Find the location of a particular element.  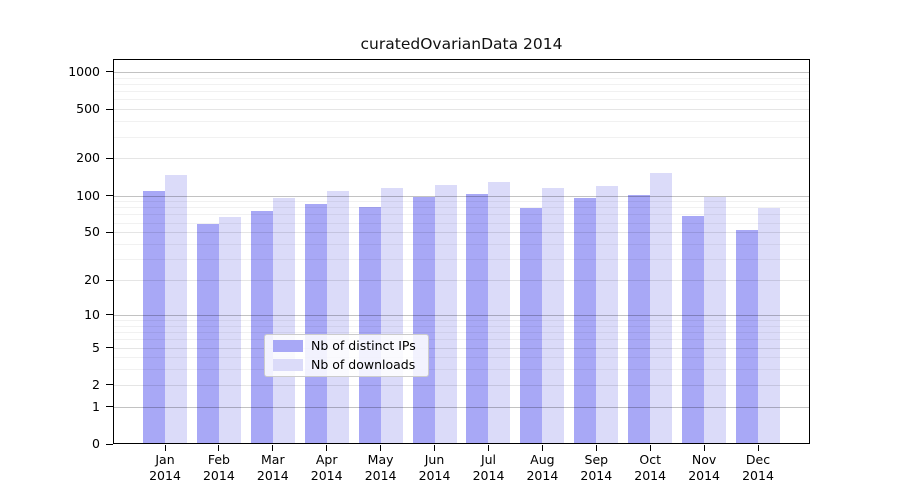

bar-downloads-mar is located at coordinates (283, 320).